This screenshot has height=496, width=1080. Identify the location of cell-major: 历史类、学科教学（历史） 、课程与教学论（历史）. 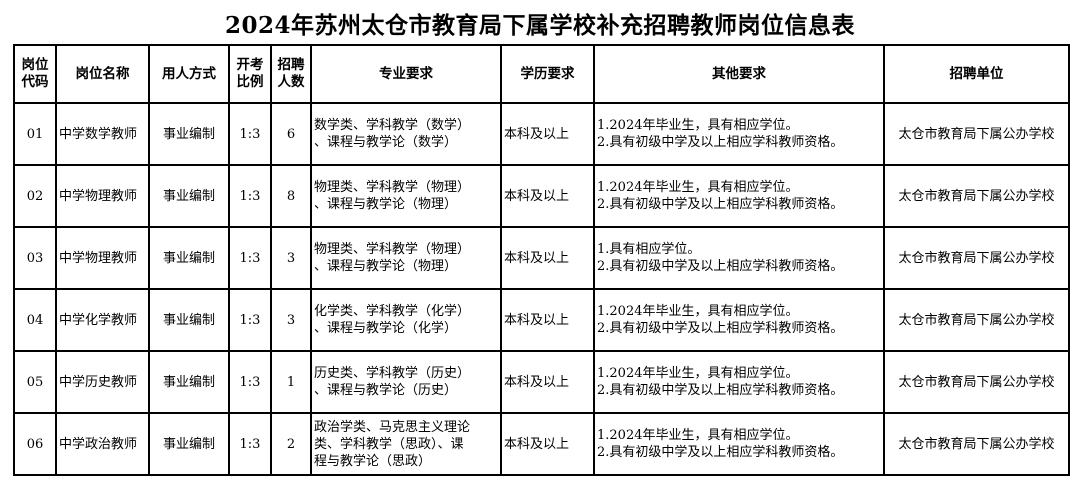
(406, 382).